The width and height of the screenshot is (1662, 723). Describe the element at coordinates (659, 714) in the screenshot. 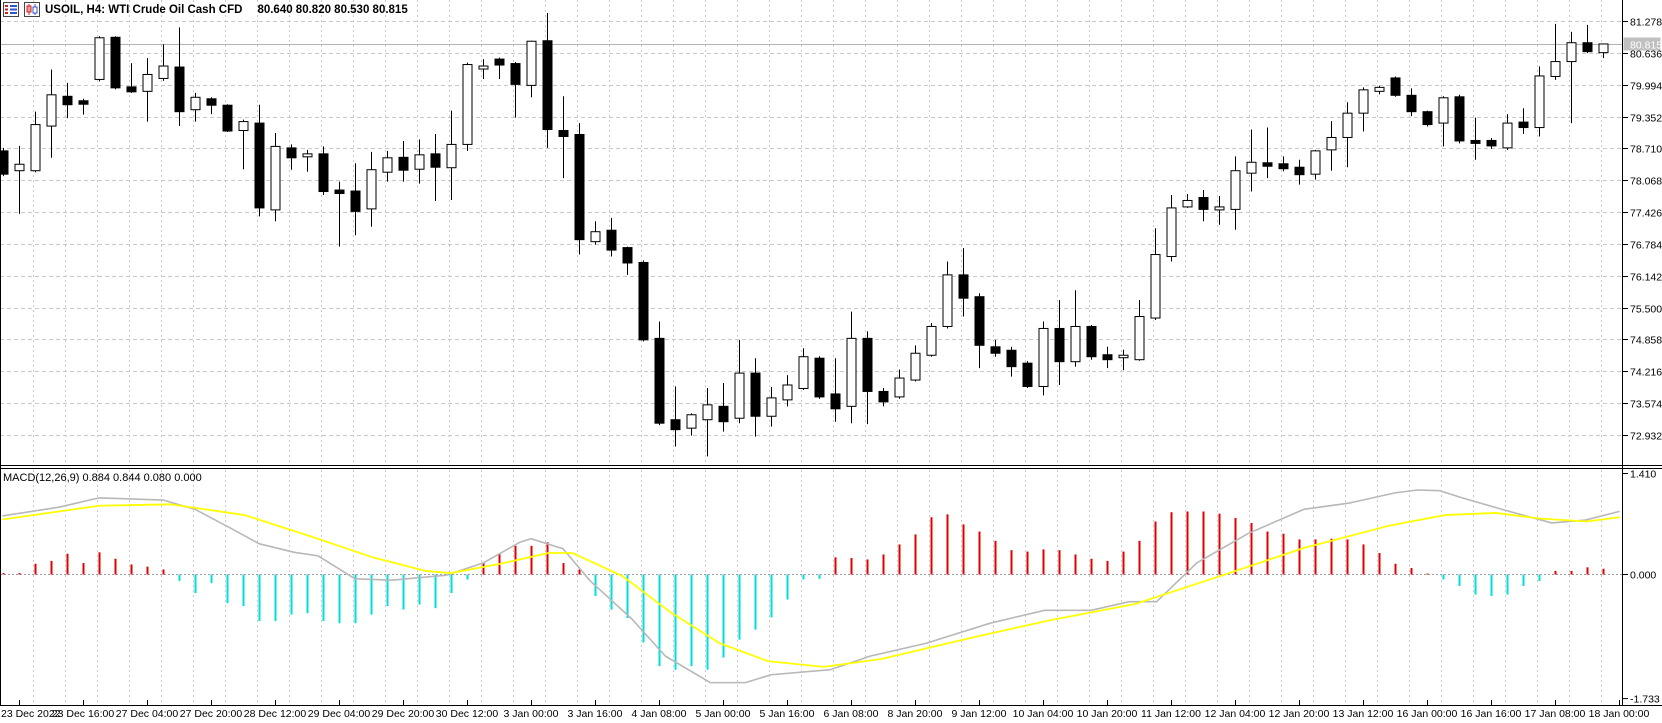

I see `time-axis-label: 4 Jan 08:00` at that location.